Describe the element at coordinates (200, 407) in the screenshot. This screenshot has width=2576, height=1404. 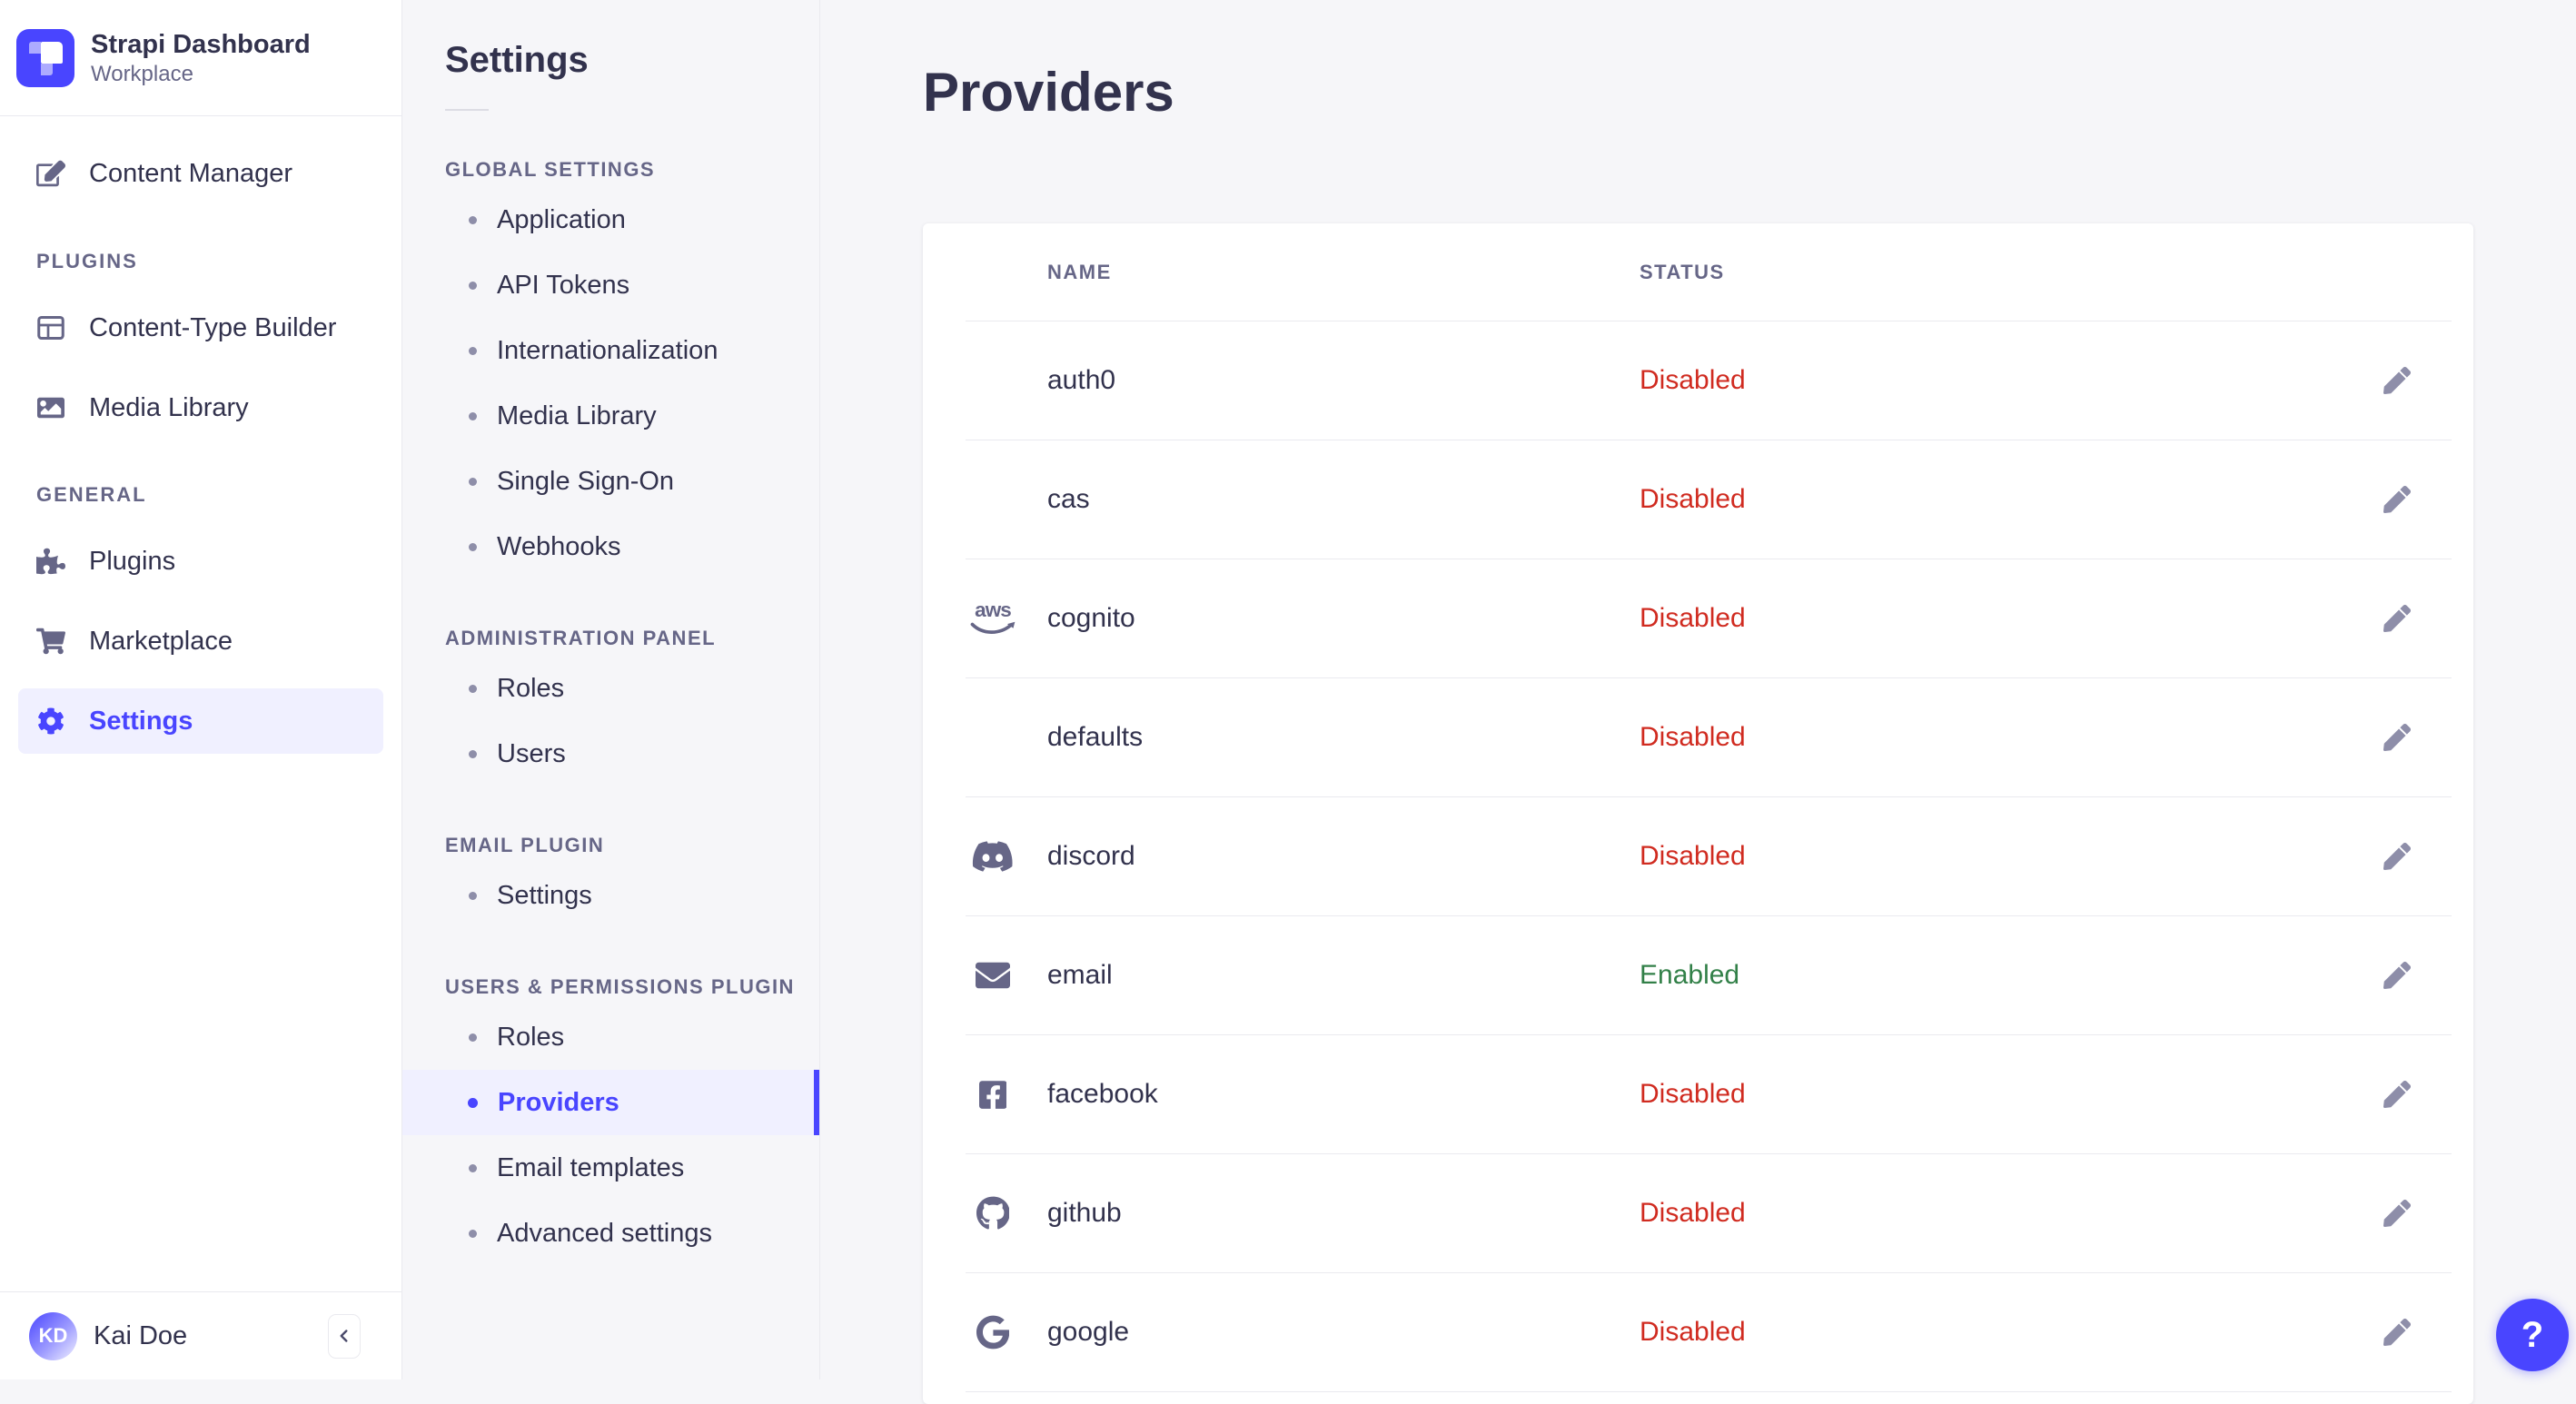
I see `sidebar-item-media-library: Media Library` at that location.